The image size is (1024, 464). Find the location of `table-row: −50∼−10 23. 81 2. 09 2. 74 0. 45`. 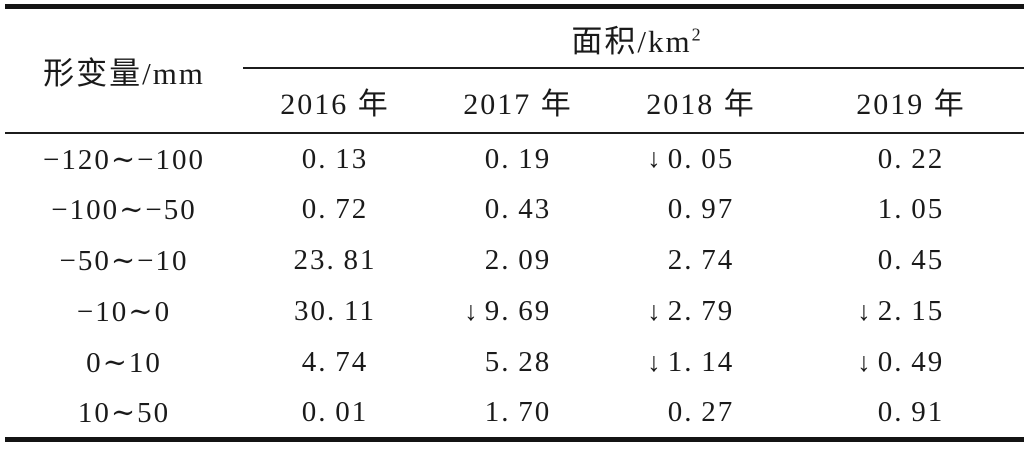

table-row: −50∼−10 23. 81 2. 09 2. 74 0. 45 is located at coordinates (514, 260).